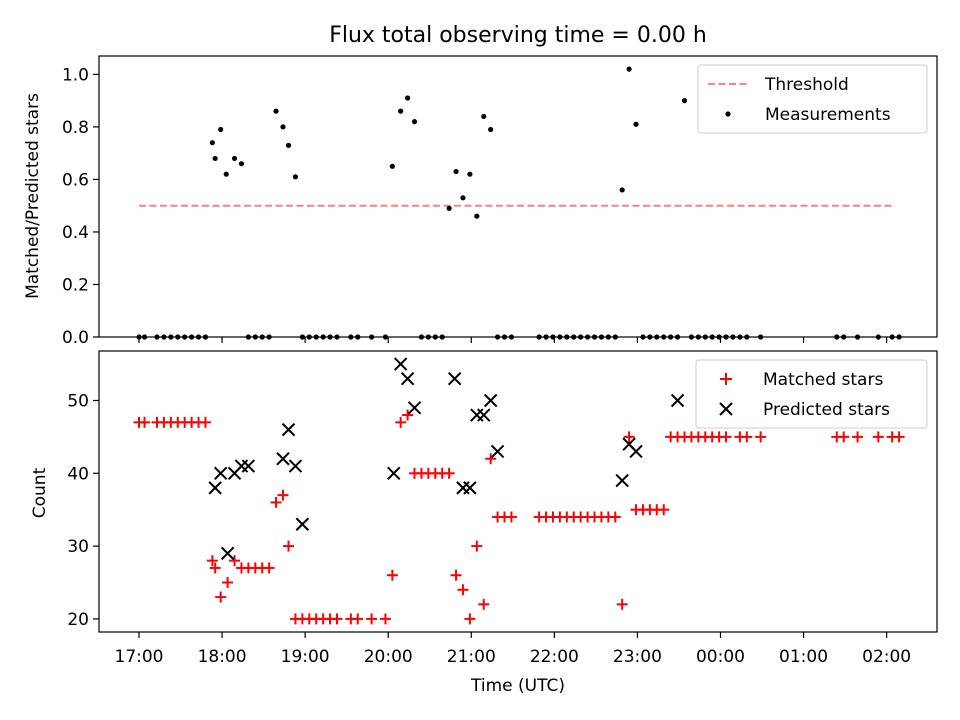  I want to click on bottom-x-tick-label: 23:00, so click(637, 657).